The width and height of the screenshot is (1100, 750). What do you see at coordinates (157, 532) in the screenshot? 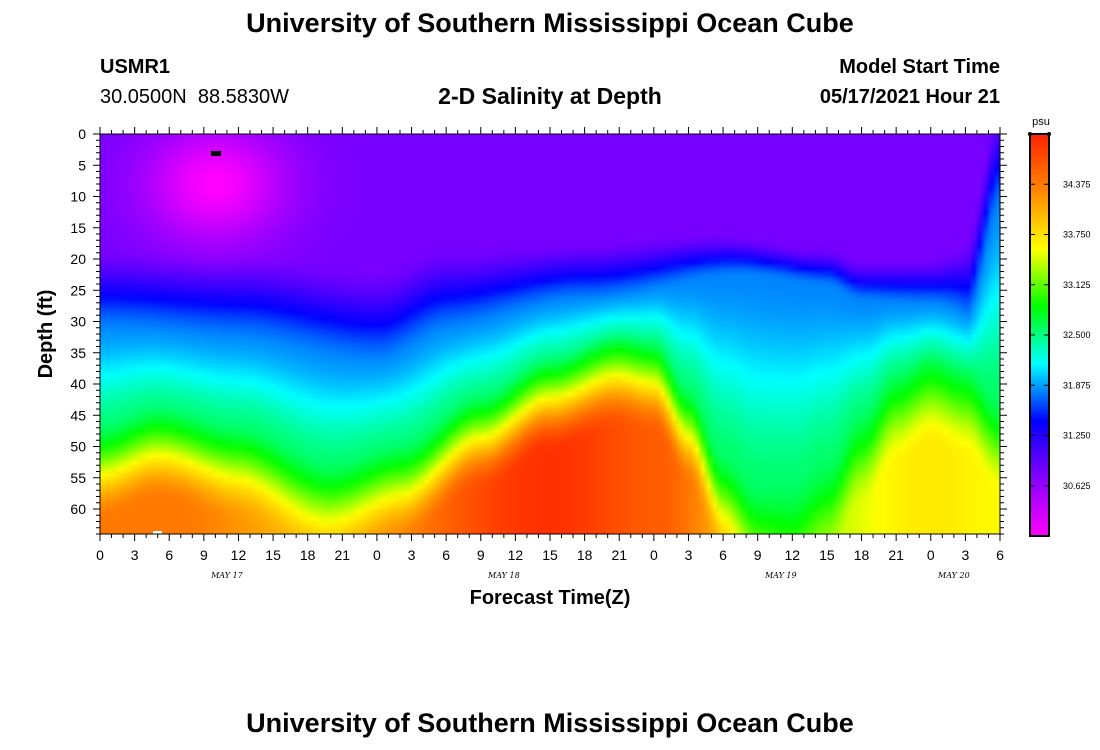
I see `bottom-marker` at bounding box center [157, 532].